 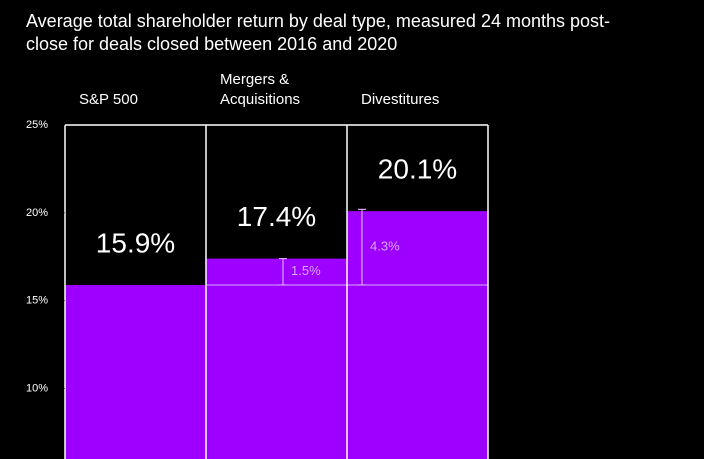 What do you see at coordinates (37, 301) in the screenshot?
I see `y-tick-label: 15%` at bounding box center [37, 301].